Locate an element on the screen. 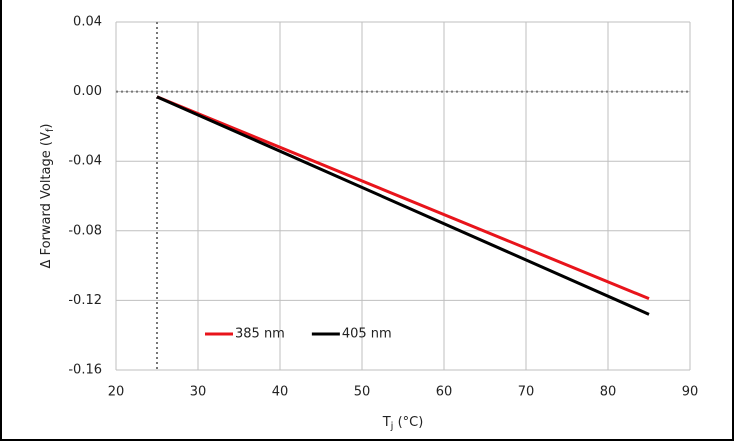 This screenshot has width=735, height=442. x-tick-label: 60 is located at coordinates (444, 392).